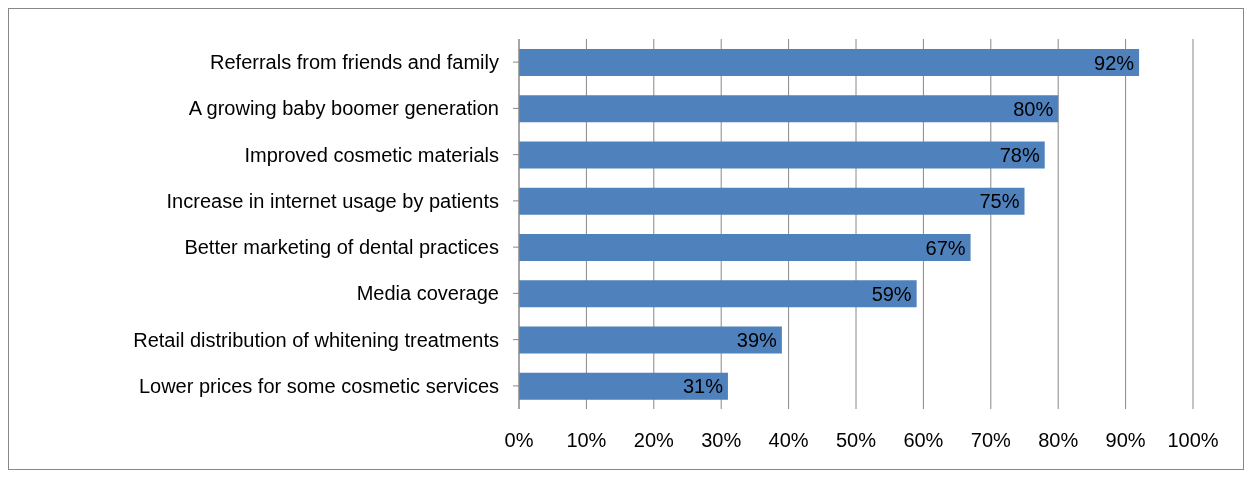 Image resolution: width=1252 pixels, height=478 pixels. I want to click on y-tick-label: Media coverage, so click(427, 293).